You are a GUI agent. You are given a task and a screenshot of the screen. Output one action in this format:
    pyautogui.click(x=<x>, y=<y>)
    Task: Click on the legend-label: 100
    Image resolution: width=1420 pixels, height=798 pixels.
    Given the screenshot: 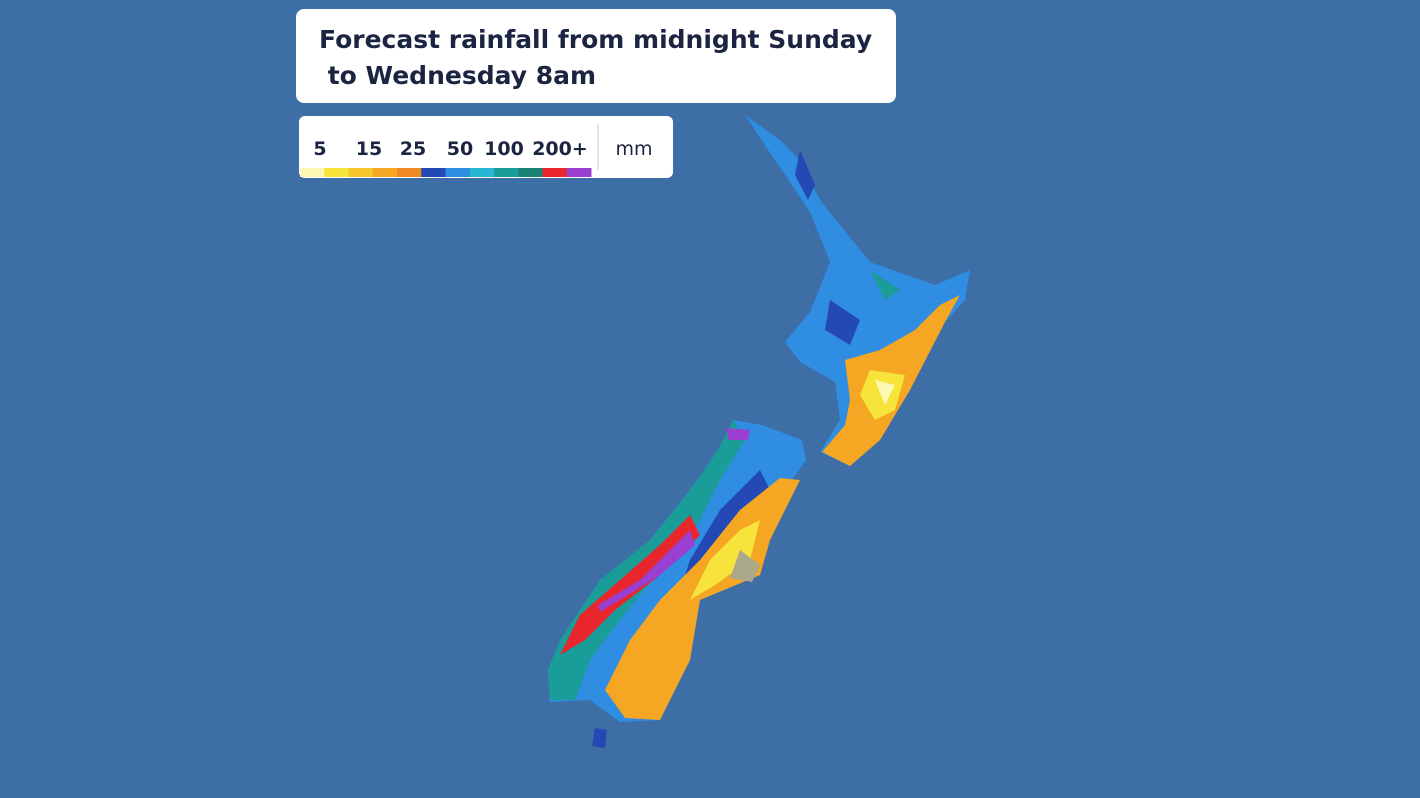 What is the action you would take?
    pyautogui.click(x=504, y=149)
    